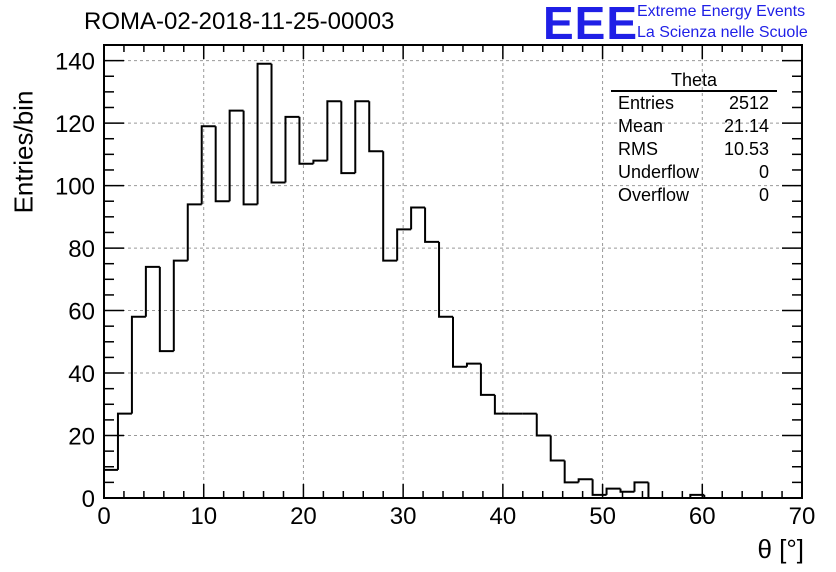 The height and width of the screenshot is (572, 836). Describe the element at coordinates (746, 126) in the screenshot. I see `stats-value: 21.14` at that location.